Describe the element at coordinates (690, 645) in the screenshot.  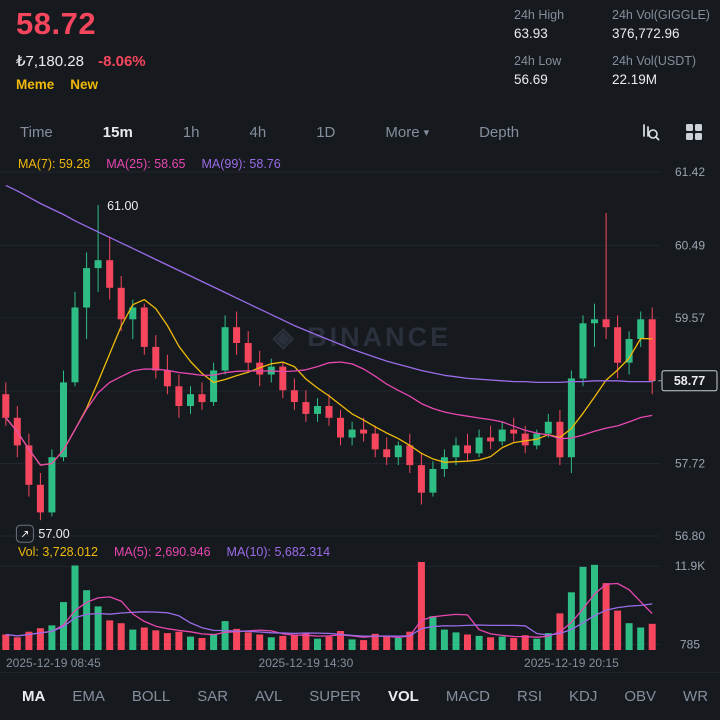
I see `svg-text: 785` at that location.